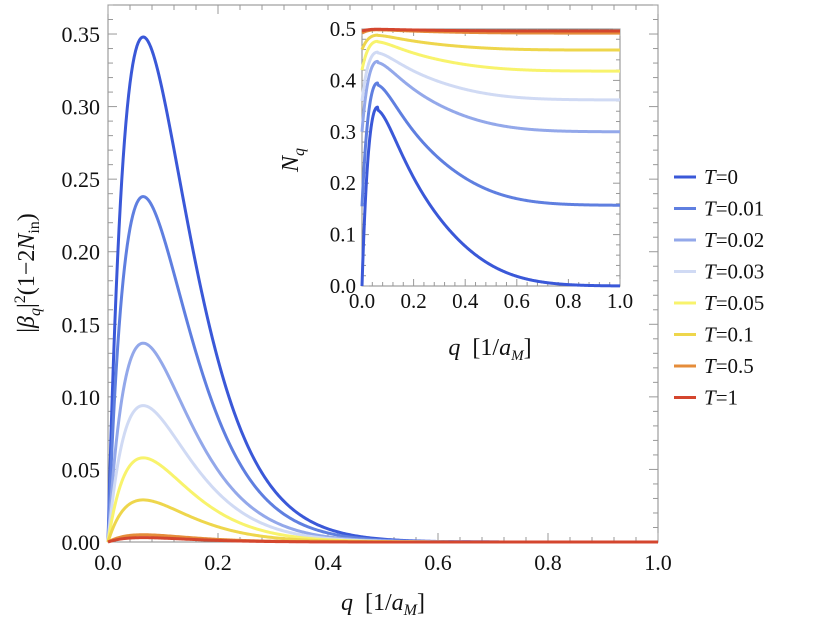  What do you see at coordinates (81, 252) in the screenshot?
I see `main-y-tick-label: 0.20` at bounding box center [81, 252].